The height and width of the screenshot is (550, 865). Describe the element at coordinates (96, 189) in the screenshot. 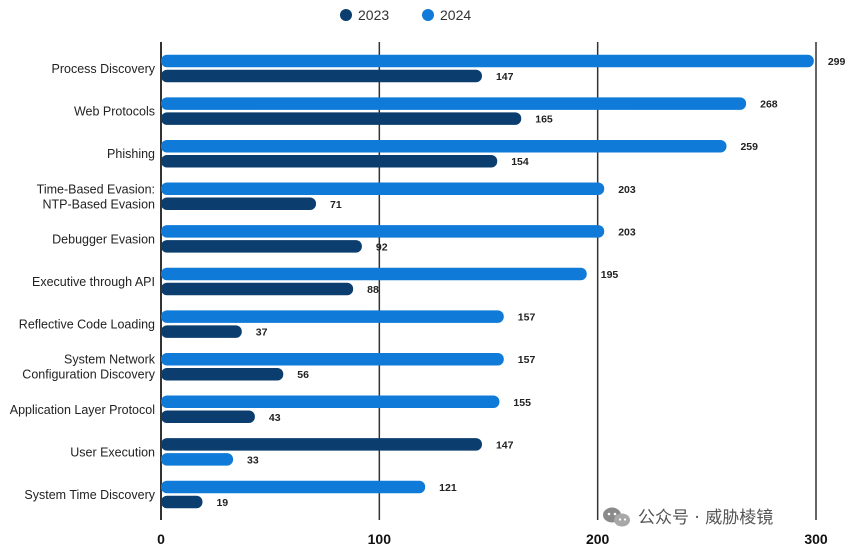

I see `category-label-3-line-0: Time-Based Evasion:` at that location.